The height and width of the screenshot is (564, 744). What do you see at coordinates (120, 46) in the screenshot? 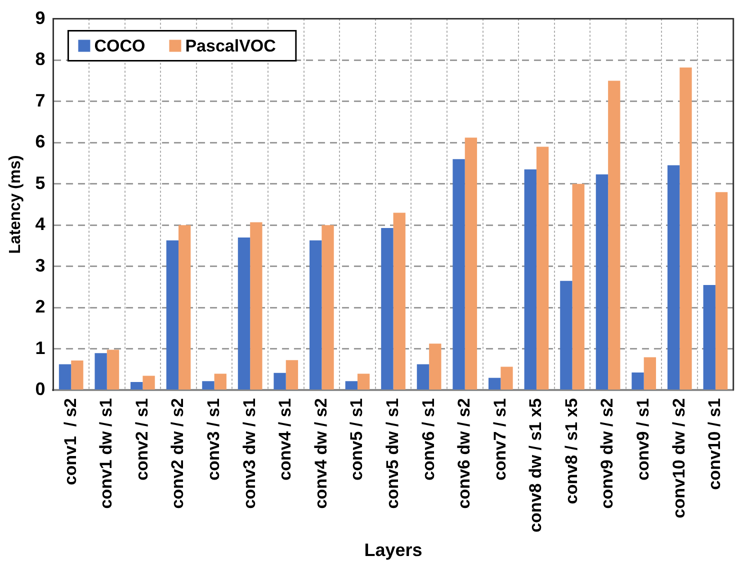
I see `legend-label: COCO` at bounding box center [120, 46].